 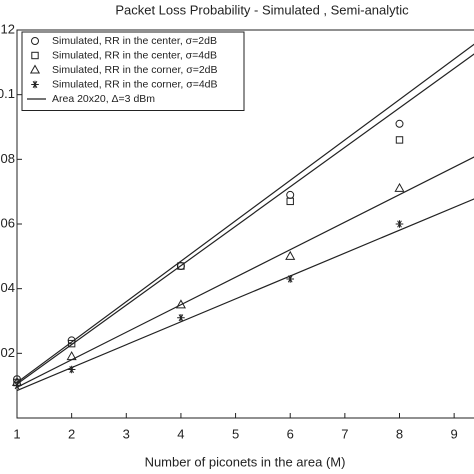 I want to click on x-tick-label: 3, so click(x=126, y=433).